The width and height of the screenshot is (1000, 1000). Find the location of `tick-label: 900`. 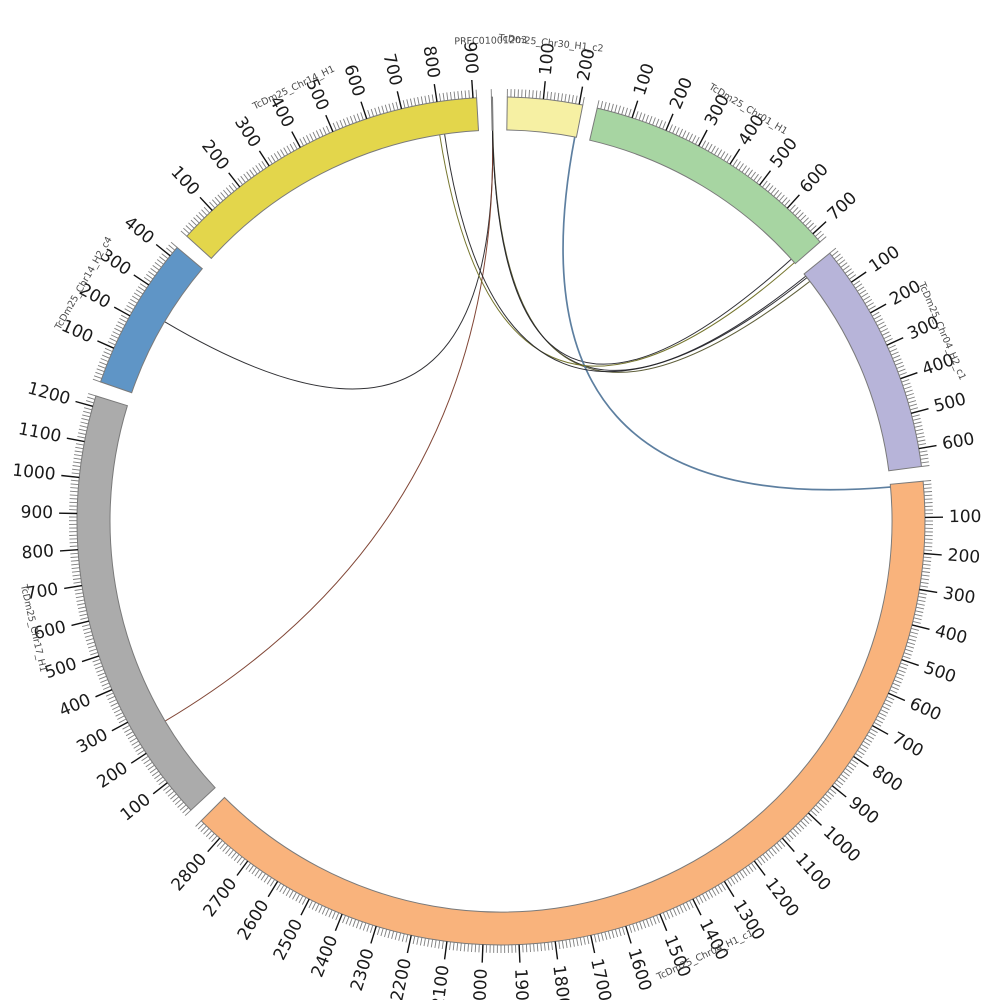

tick-label: 900 is located at coordinates (470, 58).